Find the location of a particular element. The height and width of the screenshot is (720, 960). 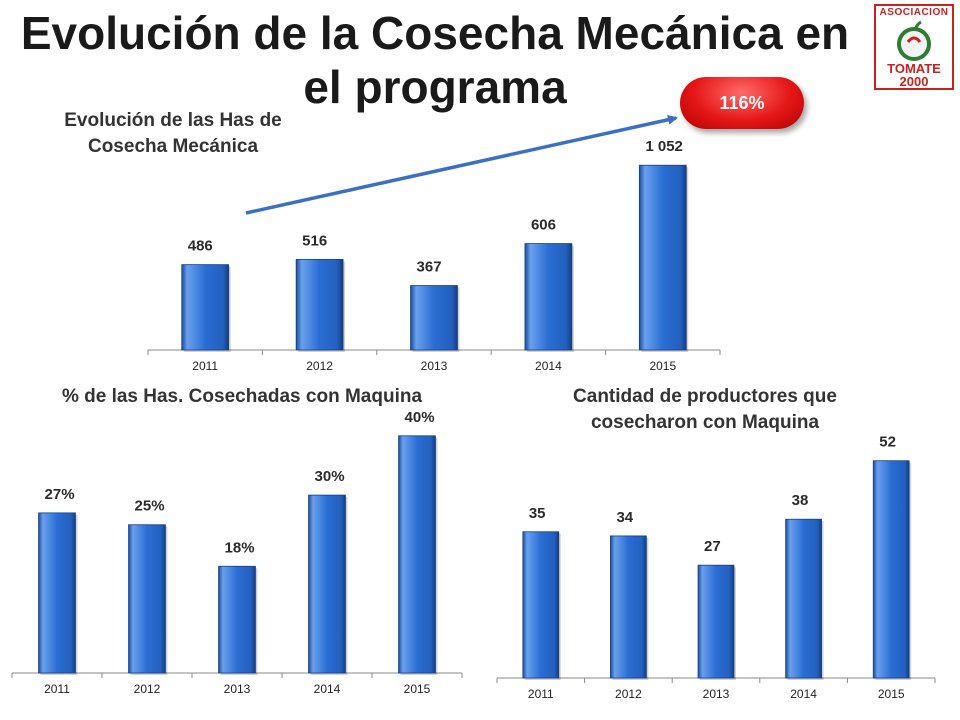

chart1-bar-2015 is located at coordinates (662, 257).